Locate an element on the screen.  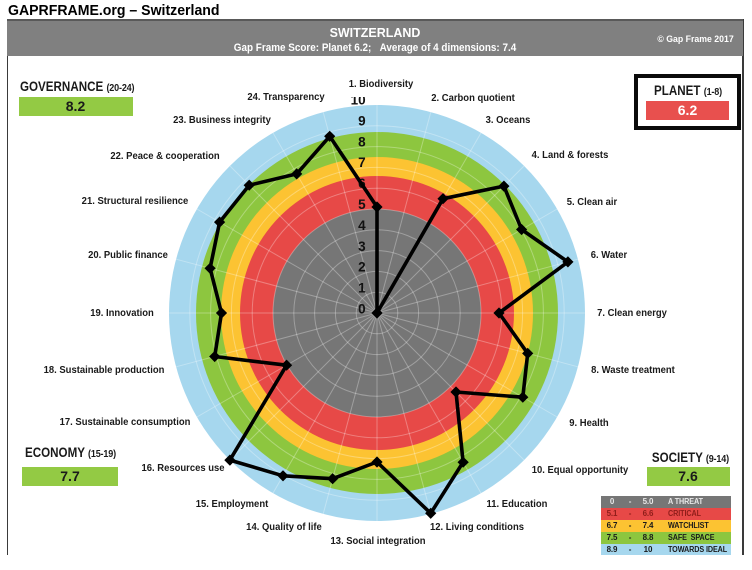
svg-text: 5 is located at coordinates (362, 204).